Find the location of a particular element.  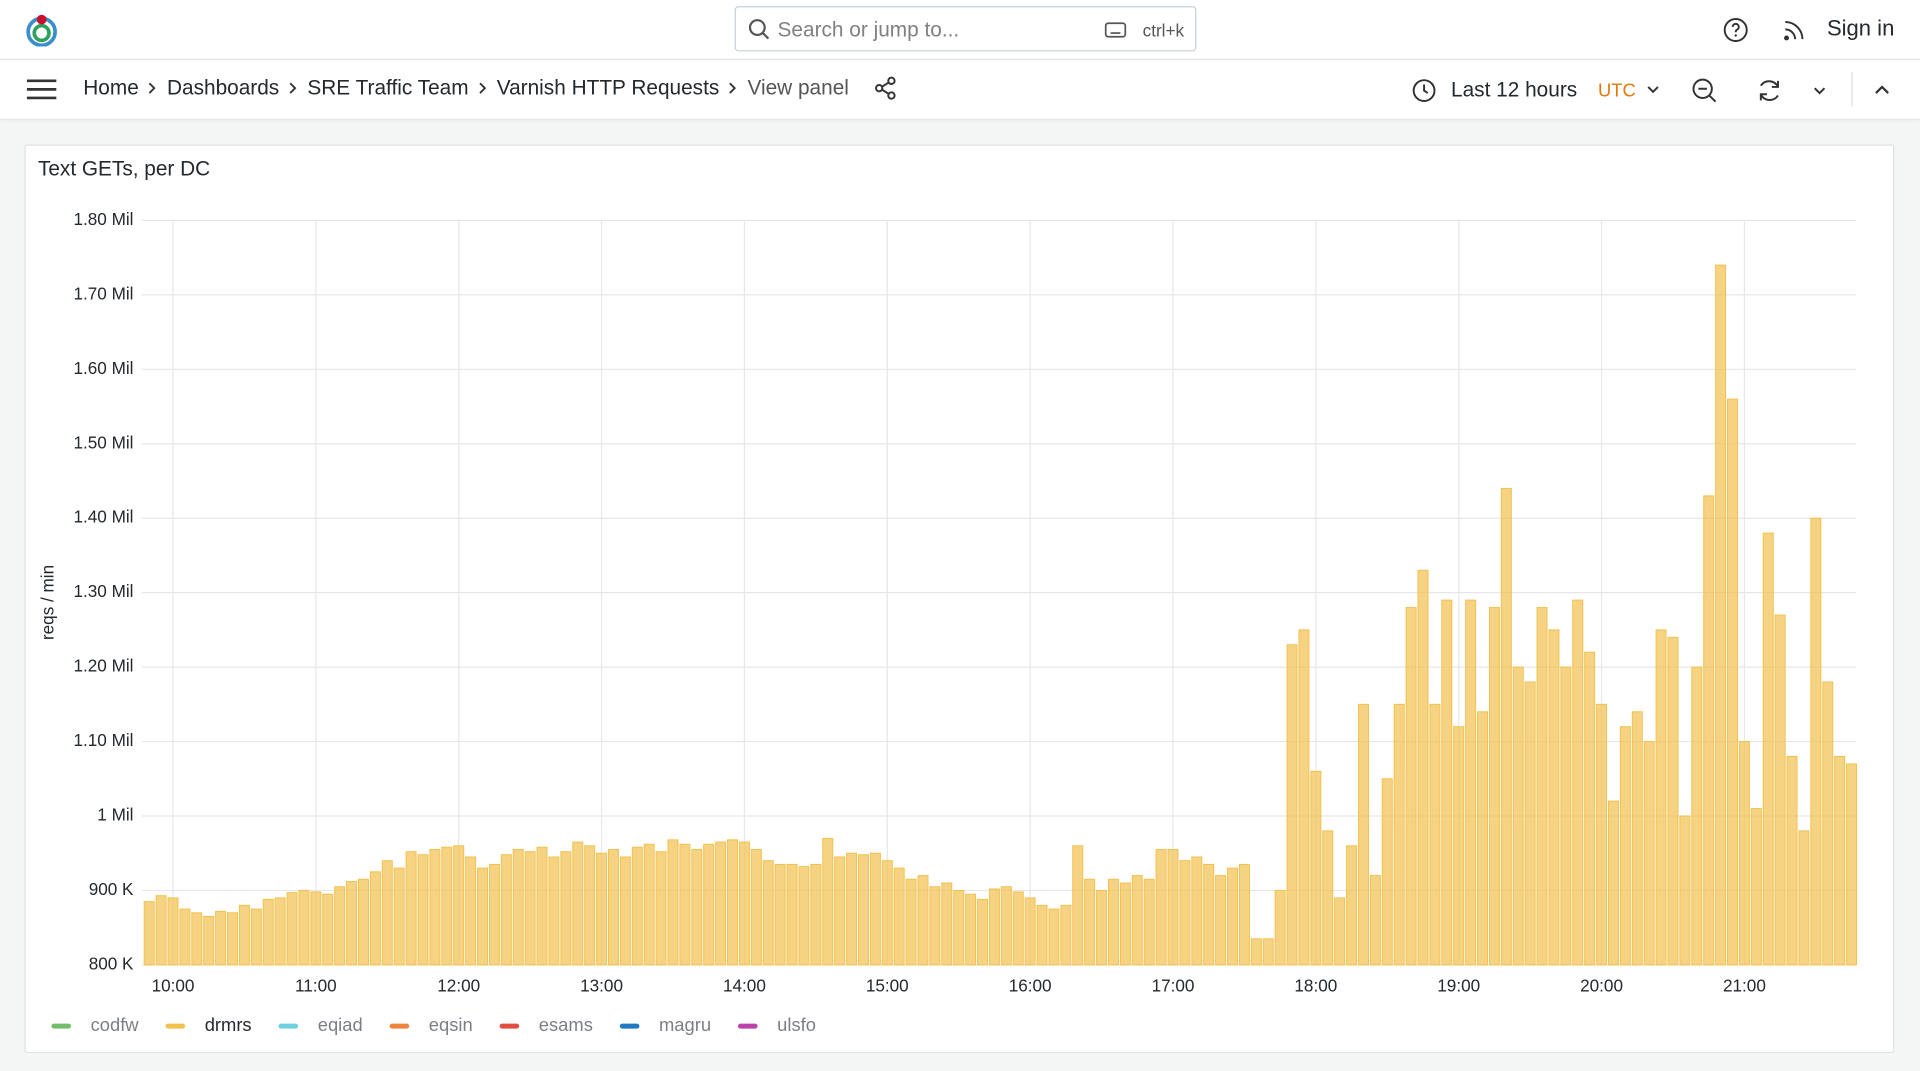

breadcrumb-separator is located at coordinates (733, 88).